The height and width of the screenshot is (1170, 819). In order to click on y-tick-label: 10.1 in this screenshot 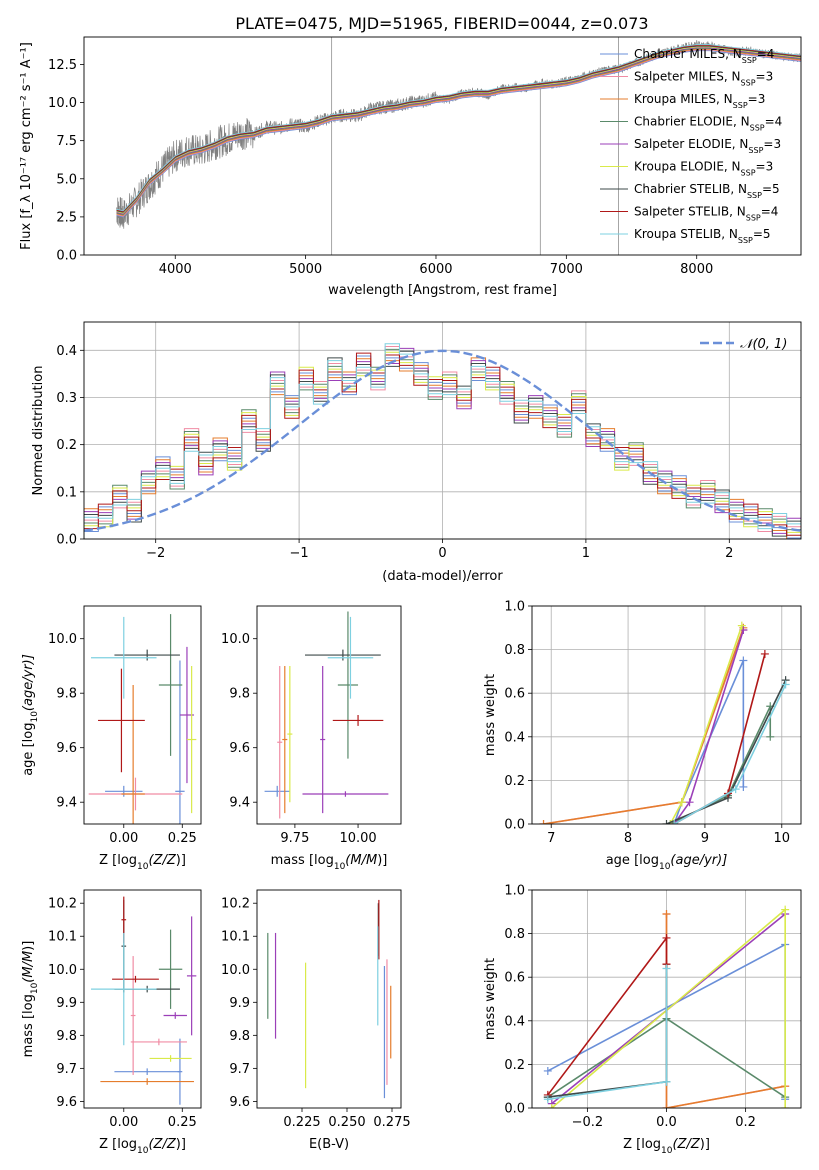, I will do `click(235, 937)`.